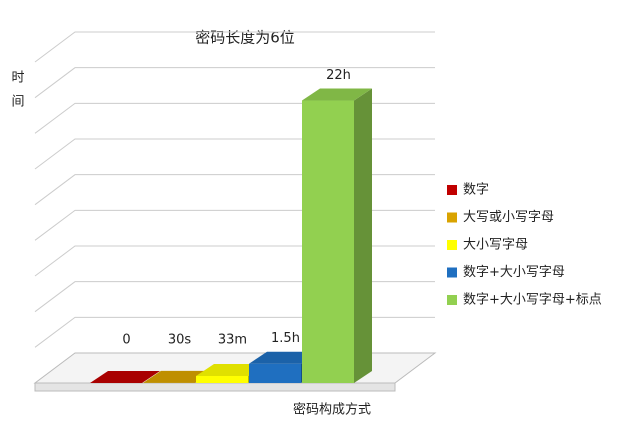  I want to click on legend-label: 大写或小写字母, so click(508, 217).